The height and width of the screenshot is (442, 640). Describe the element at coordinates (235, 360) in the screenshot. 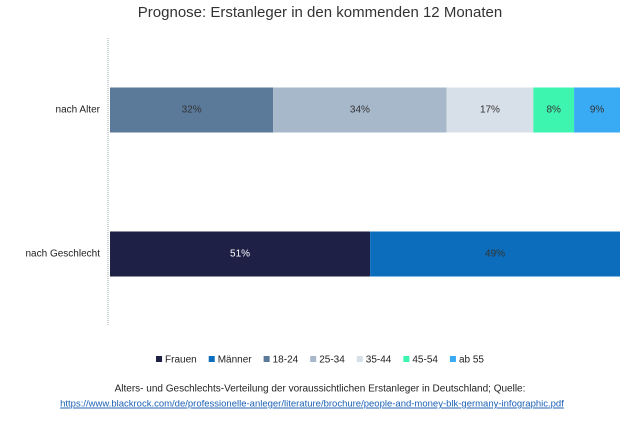

I see `legend-label: Männer` at that location.